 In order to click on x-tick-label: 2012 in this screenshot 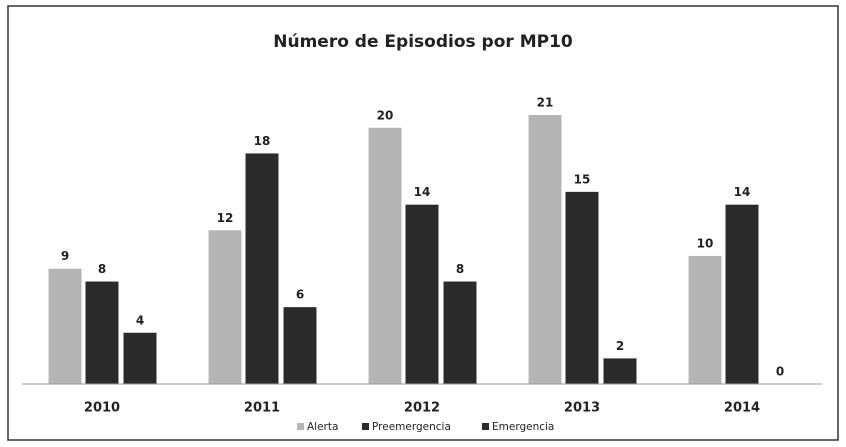, I will do `click(422, 408)`.